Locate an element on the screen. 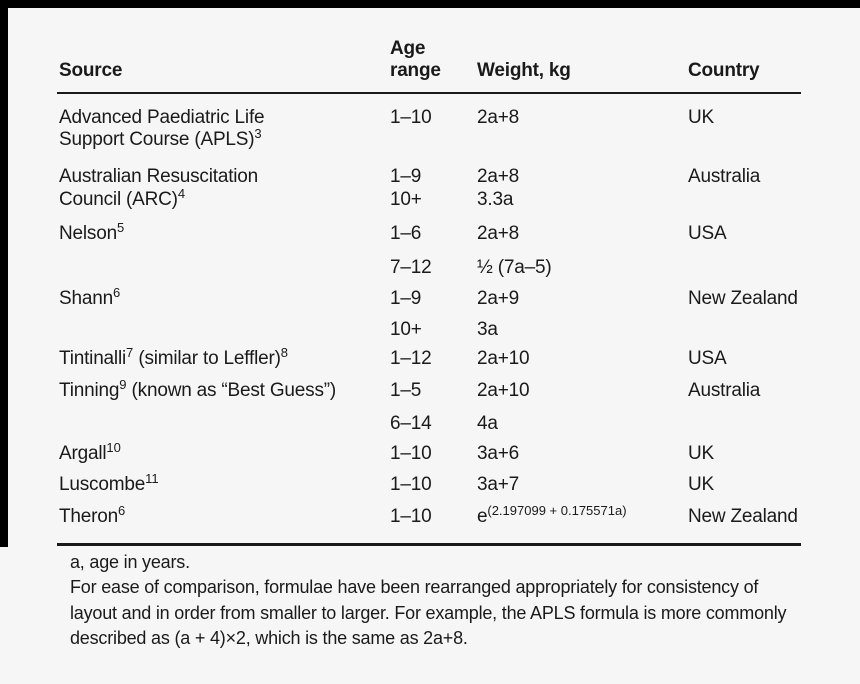  weight-text: 3.3a is located at coordinates (495, 199).